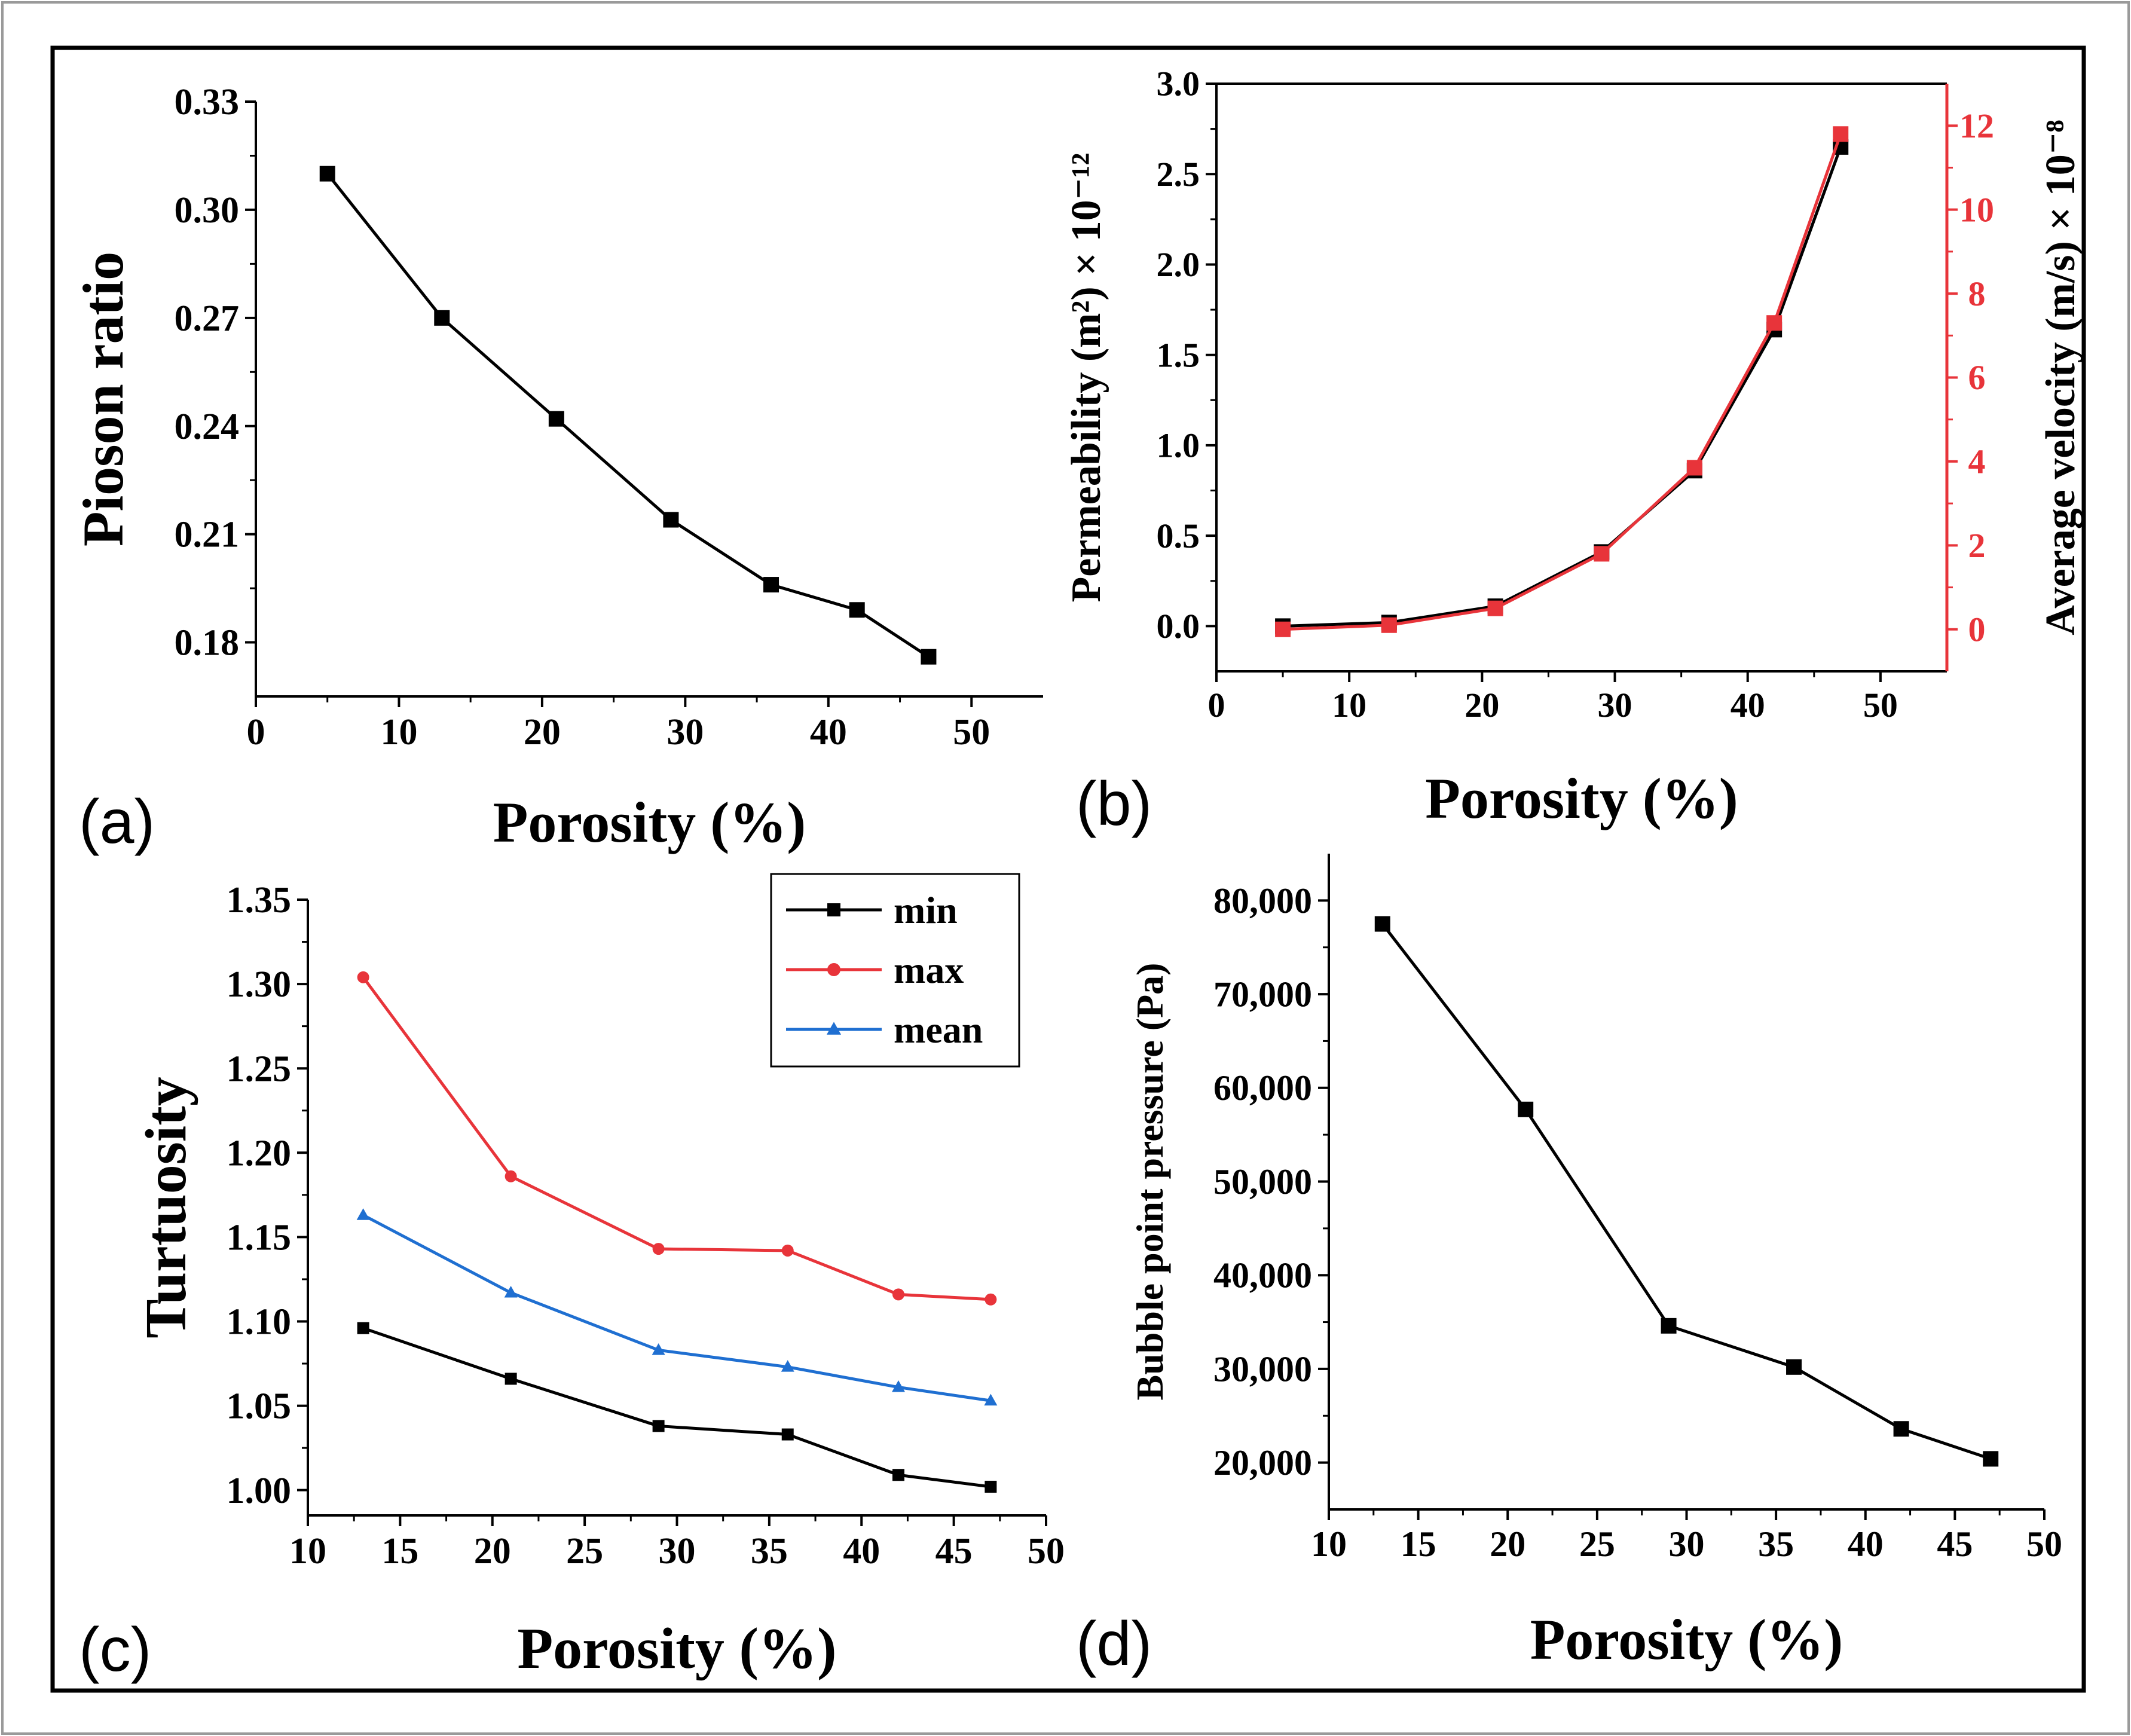 This screenshot has height=1736, width=2131. Describe the element at coordinates (929, 970) in the screenshot. I see `legend-label: max` at that location.